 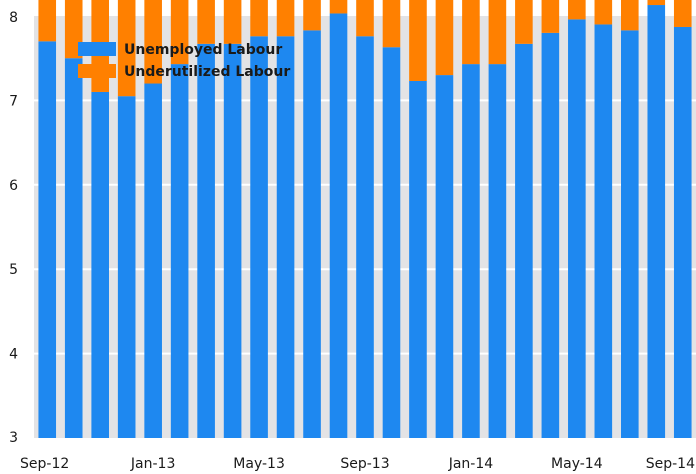 I want to click on y-tick-label: 3, so click(x=13, y=438).